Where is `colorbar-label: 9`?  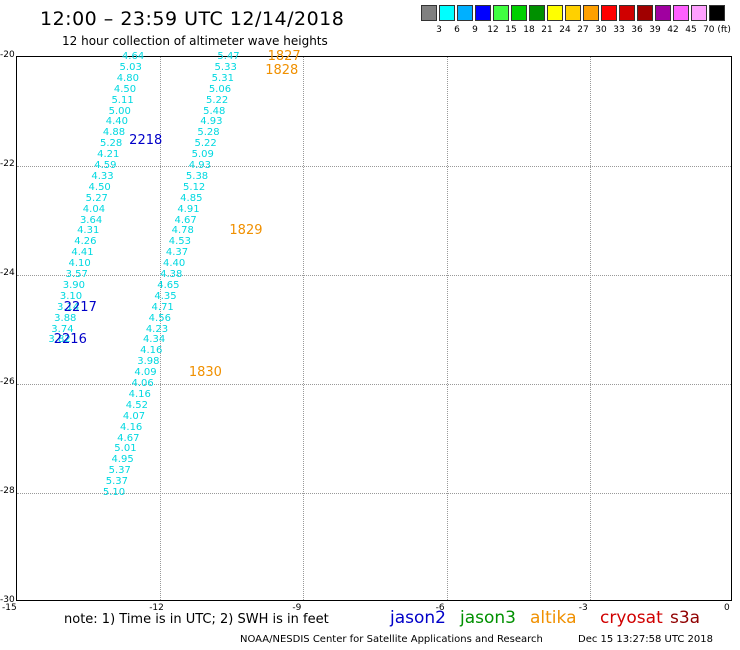 colorbar-label: 9 is located at coordinates (475, 30).